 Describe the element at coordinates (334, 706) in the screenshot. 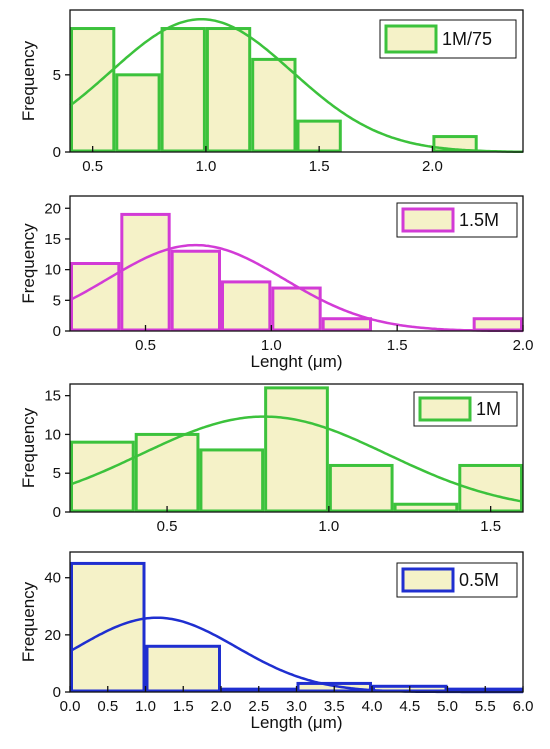

I see `x-tick-label: 3.5` at that location.